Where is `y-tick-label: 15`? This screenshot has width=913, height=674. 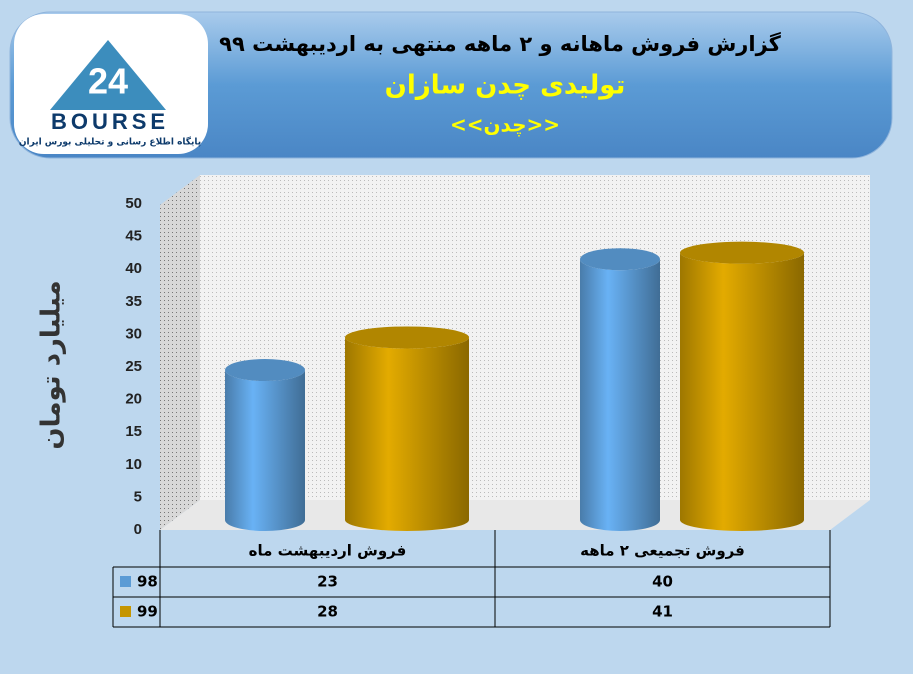 y-tick-label: 15 is located at coordinates (133, 431).